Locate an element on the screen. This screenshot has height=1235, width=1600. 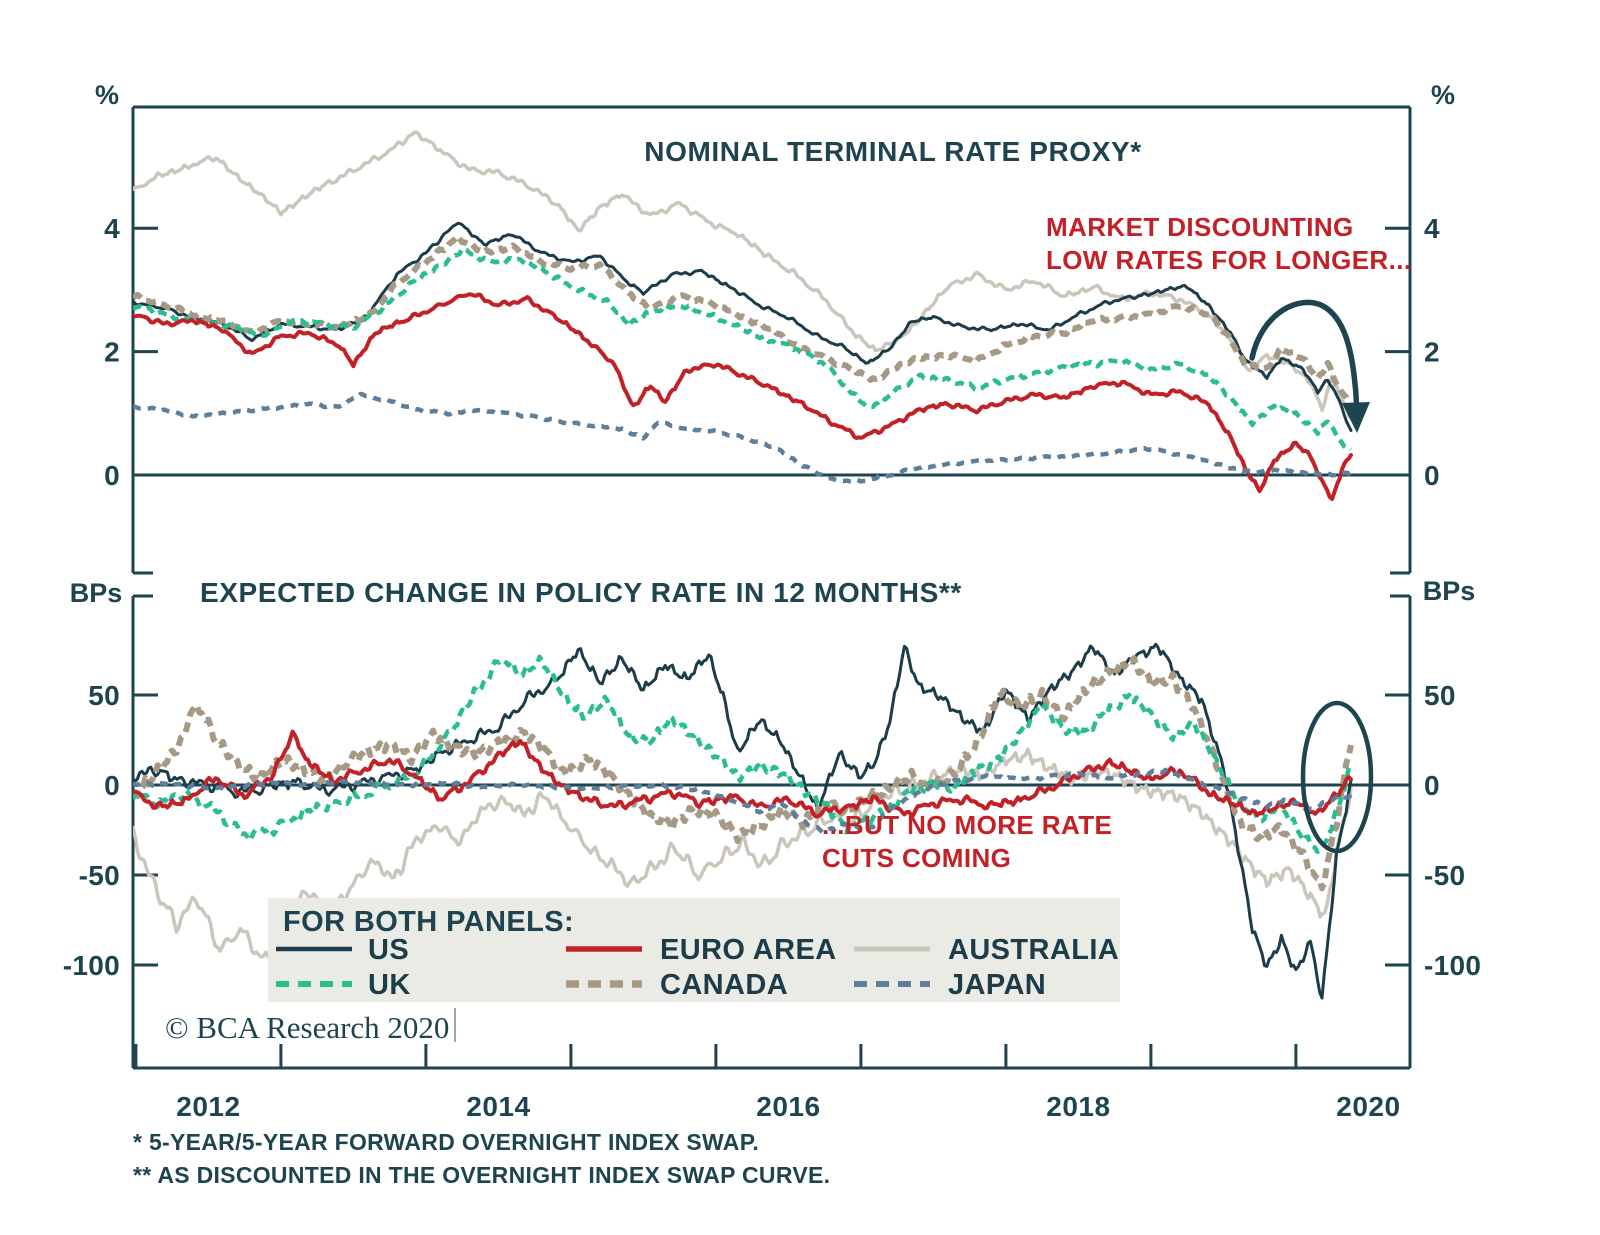
legend-label-canada: CANADA is located at coordinates (724, 985).